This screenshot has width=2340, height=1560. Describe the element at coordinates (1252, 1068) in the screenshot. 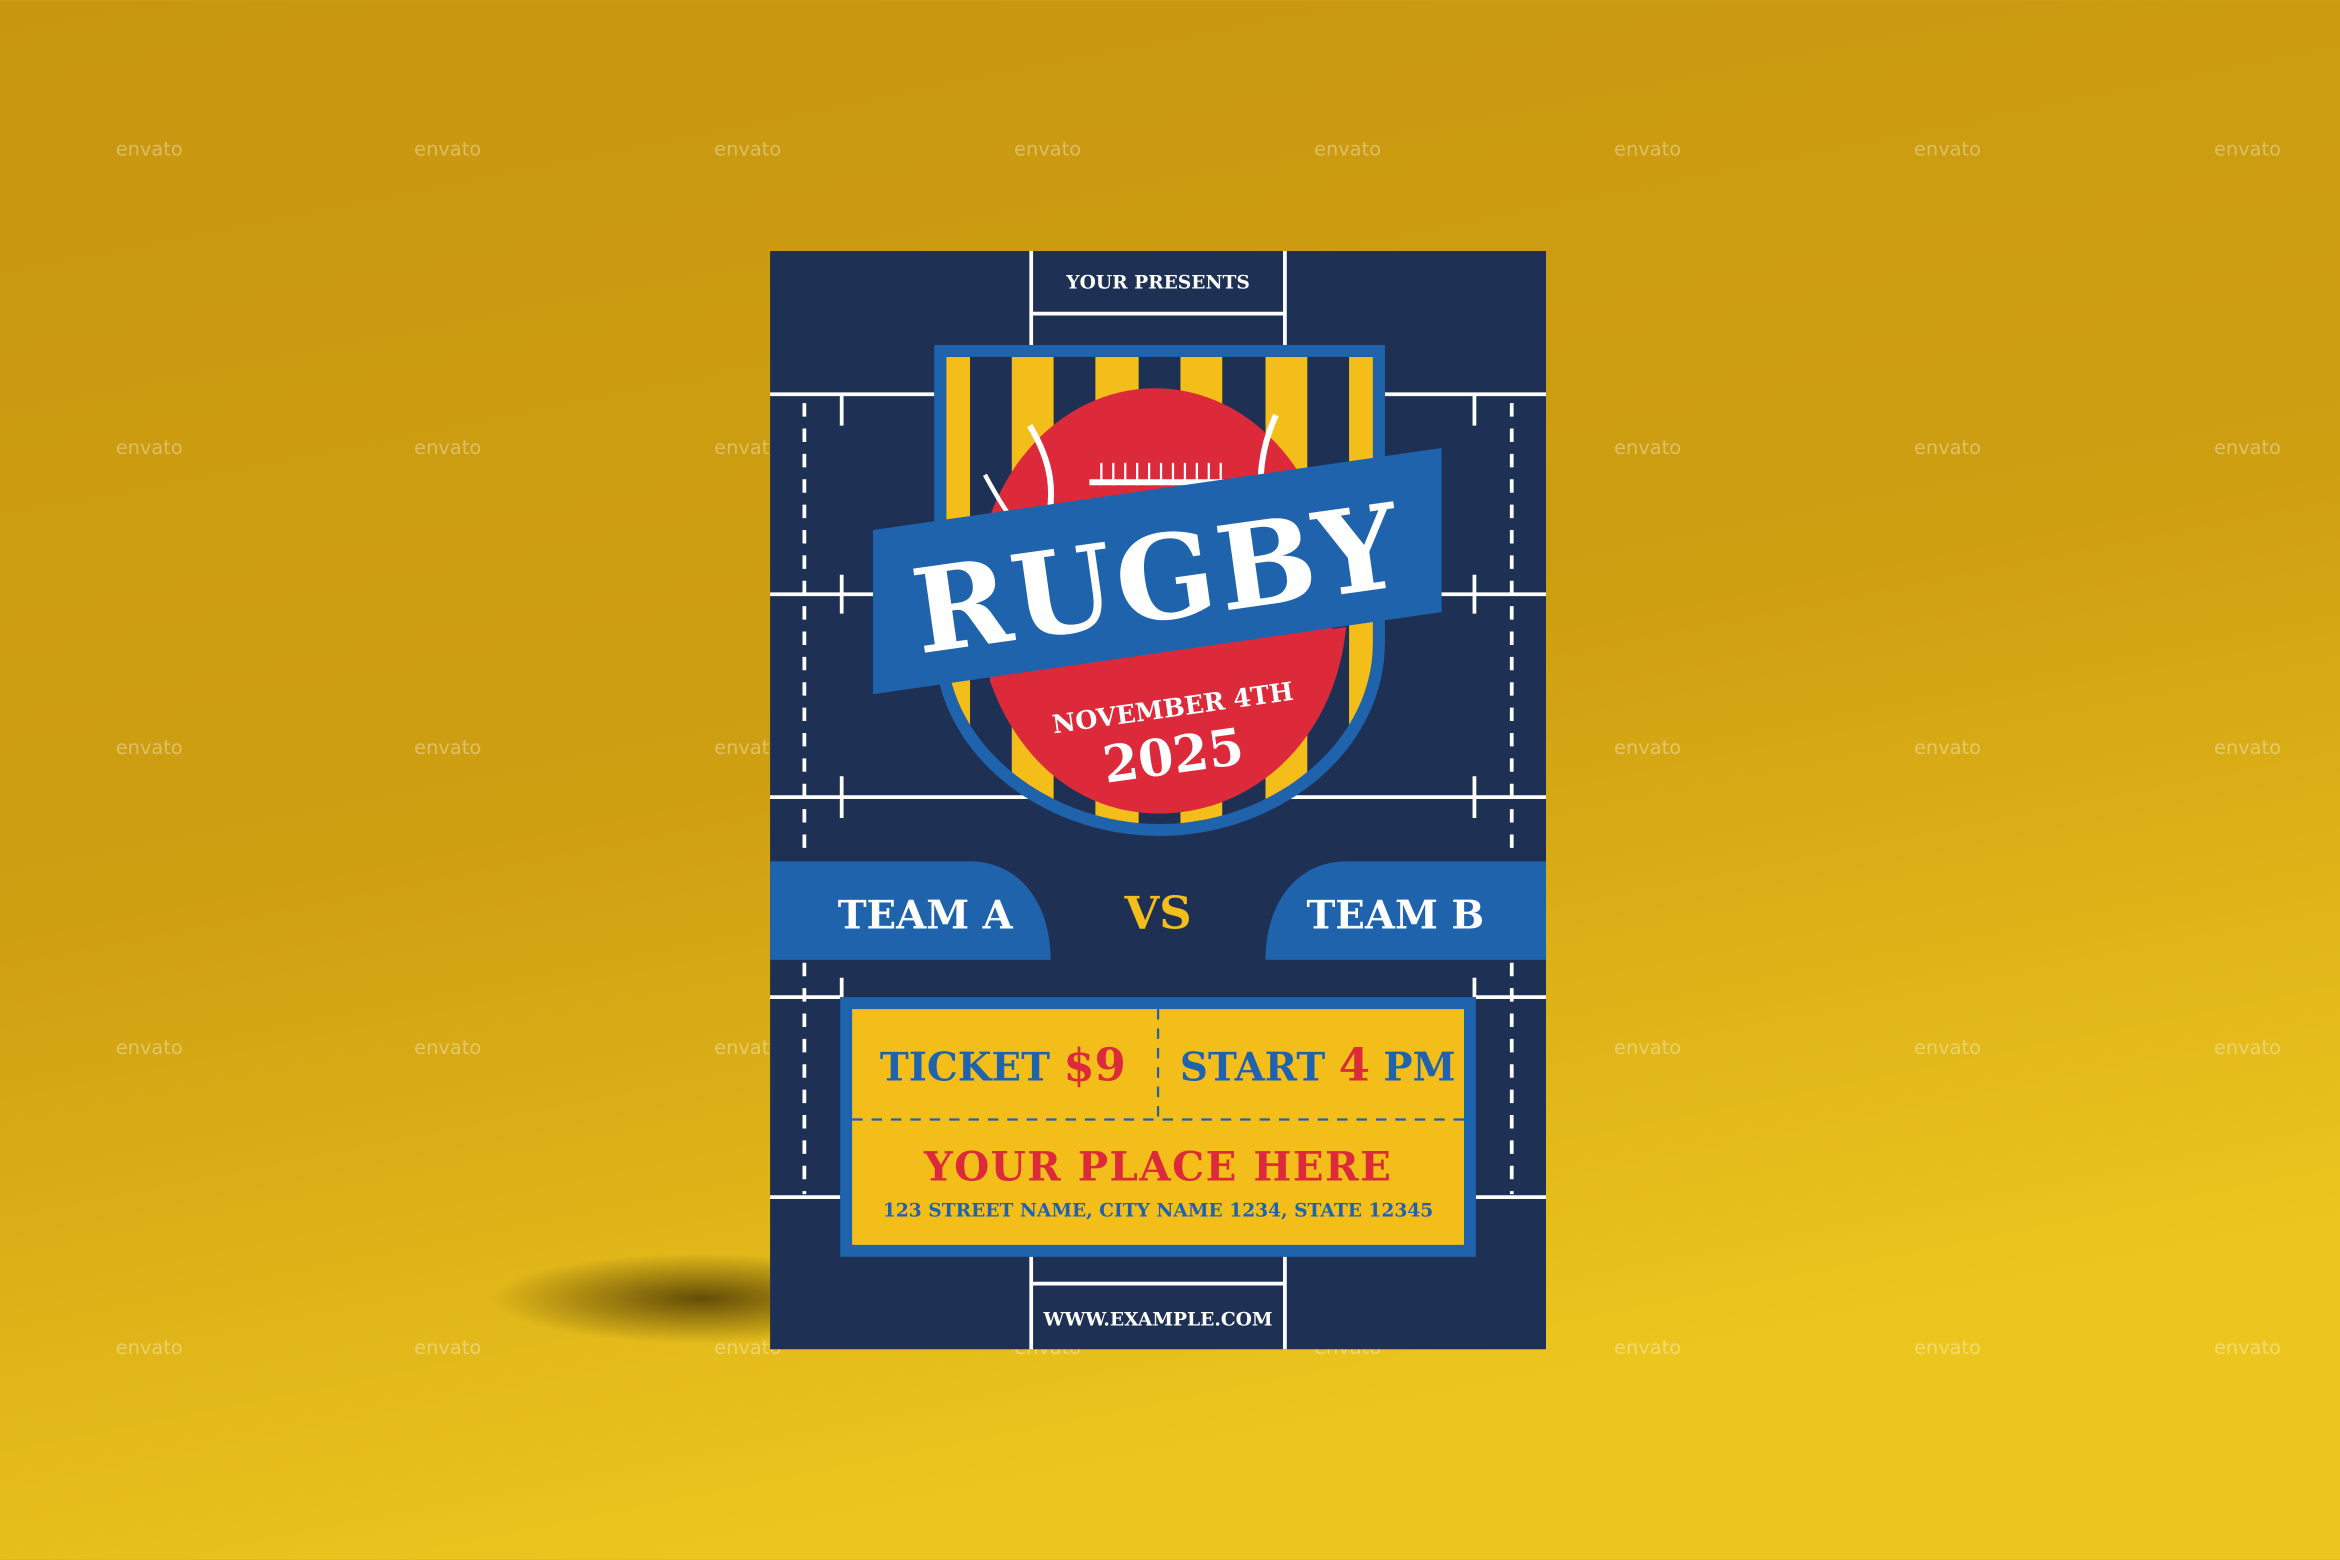

I see `start-label: START` at that location.